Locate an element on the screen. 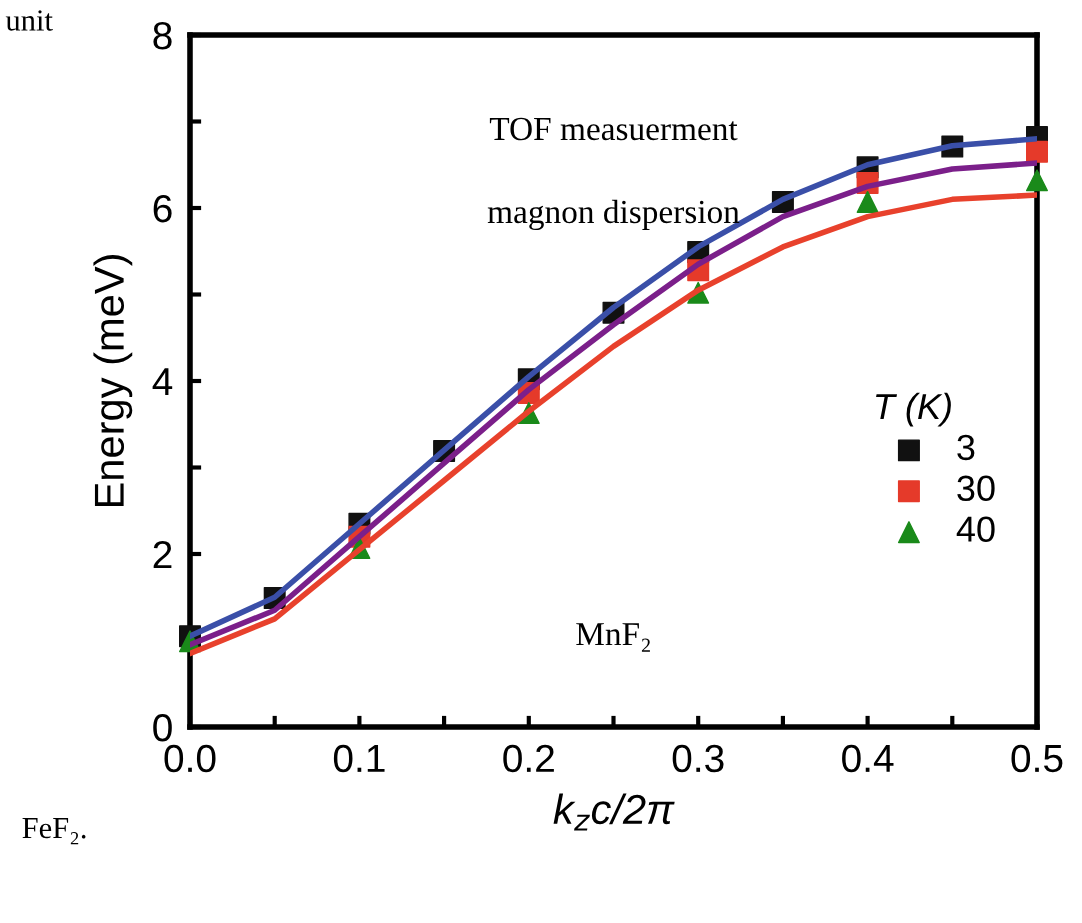 The height and width of the screenshot is (923, 1082). legend-label: 40 is located at coordinates (975, 529).